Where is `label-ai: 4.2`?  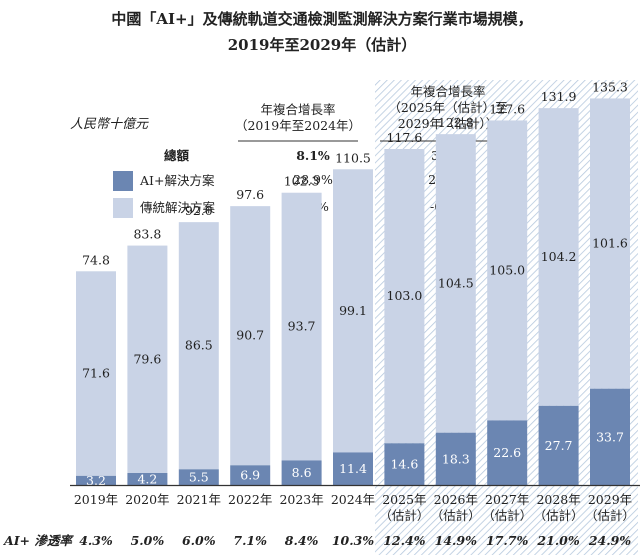
label-ai: 4.2 is located at coordinates (147, 479).